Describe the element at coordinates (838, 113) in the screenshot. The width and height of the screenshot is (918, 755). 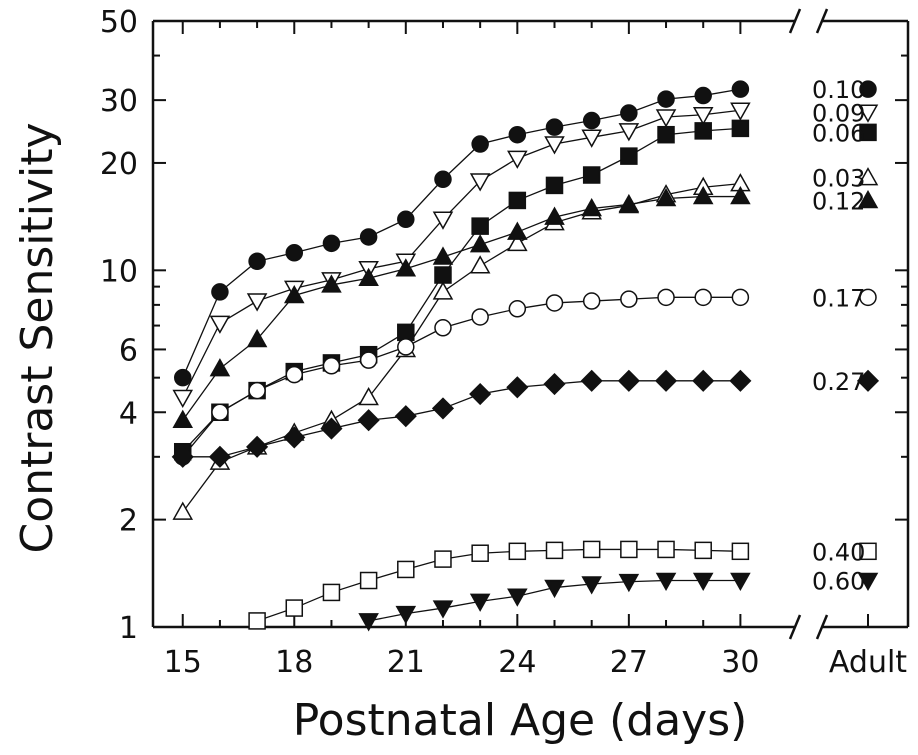
I see `series-label: 0.09` at that location.